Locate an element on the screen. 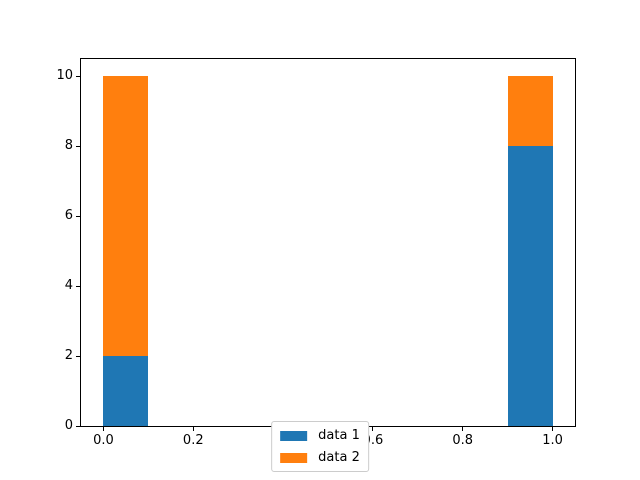 This screenshot has height=480, width=640. legend-label: data 1 is located at coordinates (339, 435).